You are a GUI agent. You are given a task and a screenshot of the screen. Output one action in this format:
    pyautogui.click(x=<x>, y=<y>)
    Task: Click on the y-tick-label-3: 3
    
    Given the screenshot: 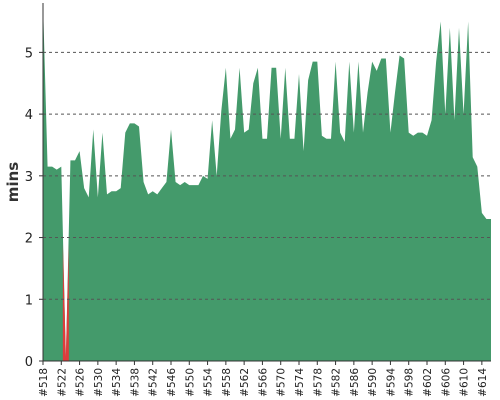 What is the action you would take?
    pyautogui.click(x=29, y=177)
    